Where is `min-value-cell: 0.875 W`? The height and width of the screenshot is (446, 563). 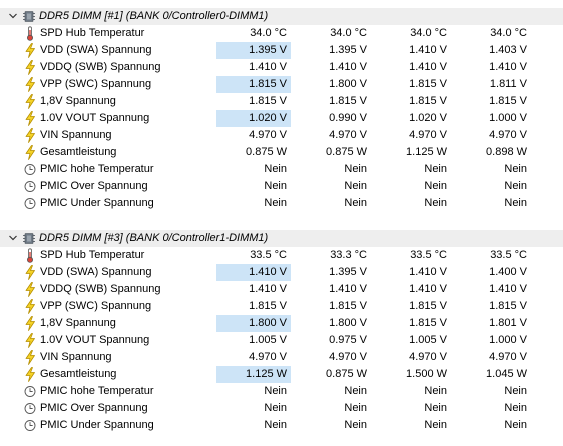 min-value-cell: 0.875 W is located at coordinates (346, 374).